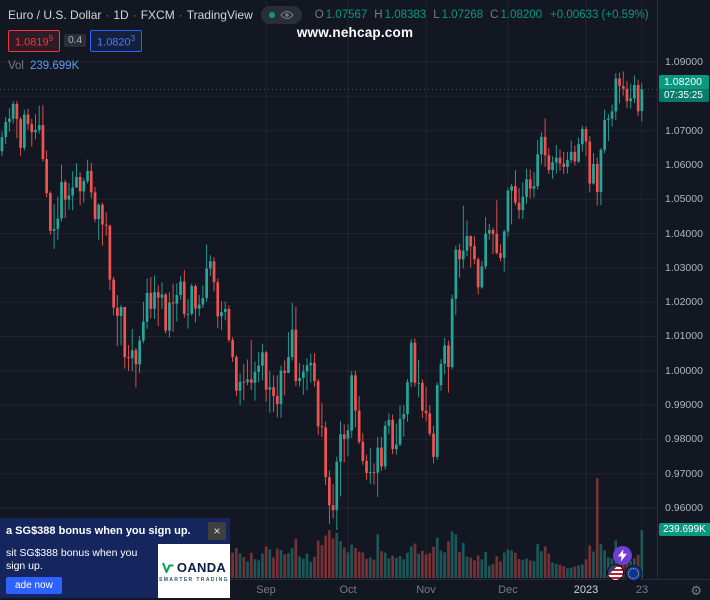  I want to click on low-label: L, so click(436, 15).